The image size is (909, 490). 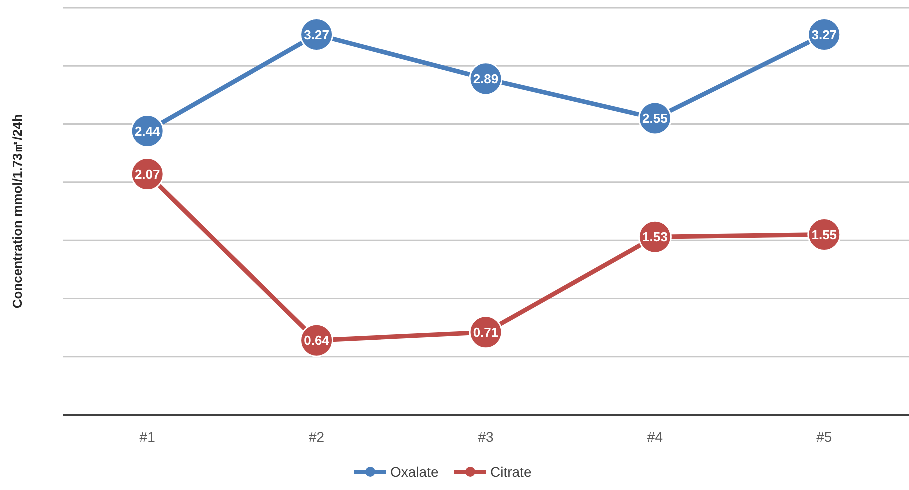 I want to click on x-tick-label: #4, so click(x=655, y=437).